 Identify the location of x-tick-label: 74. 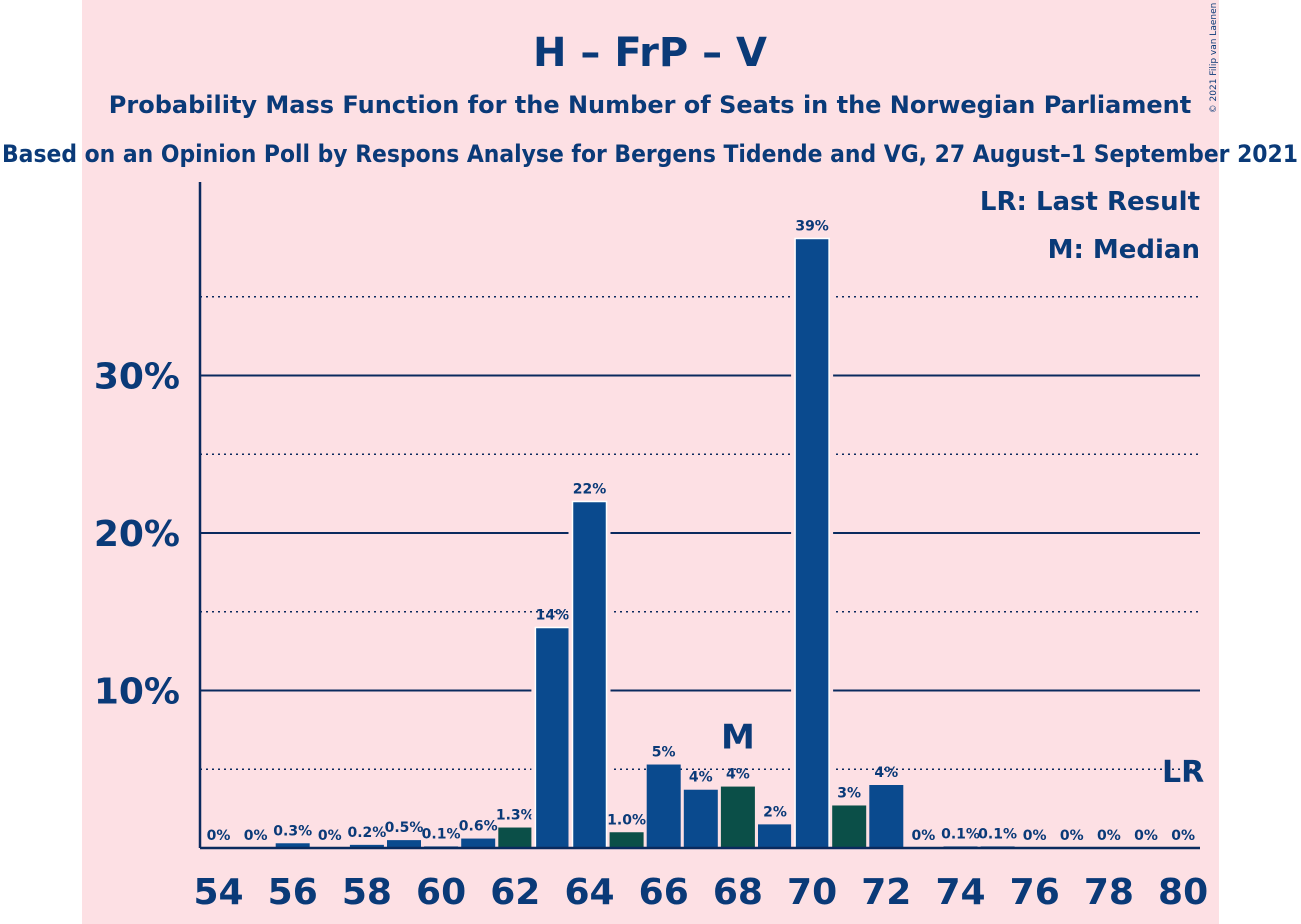
(960, 892).